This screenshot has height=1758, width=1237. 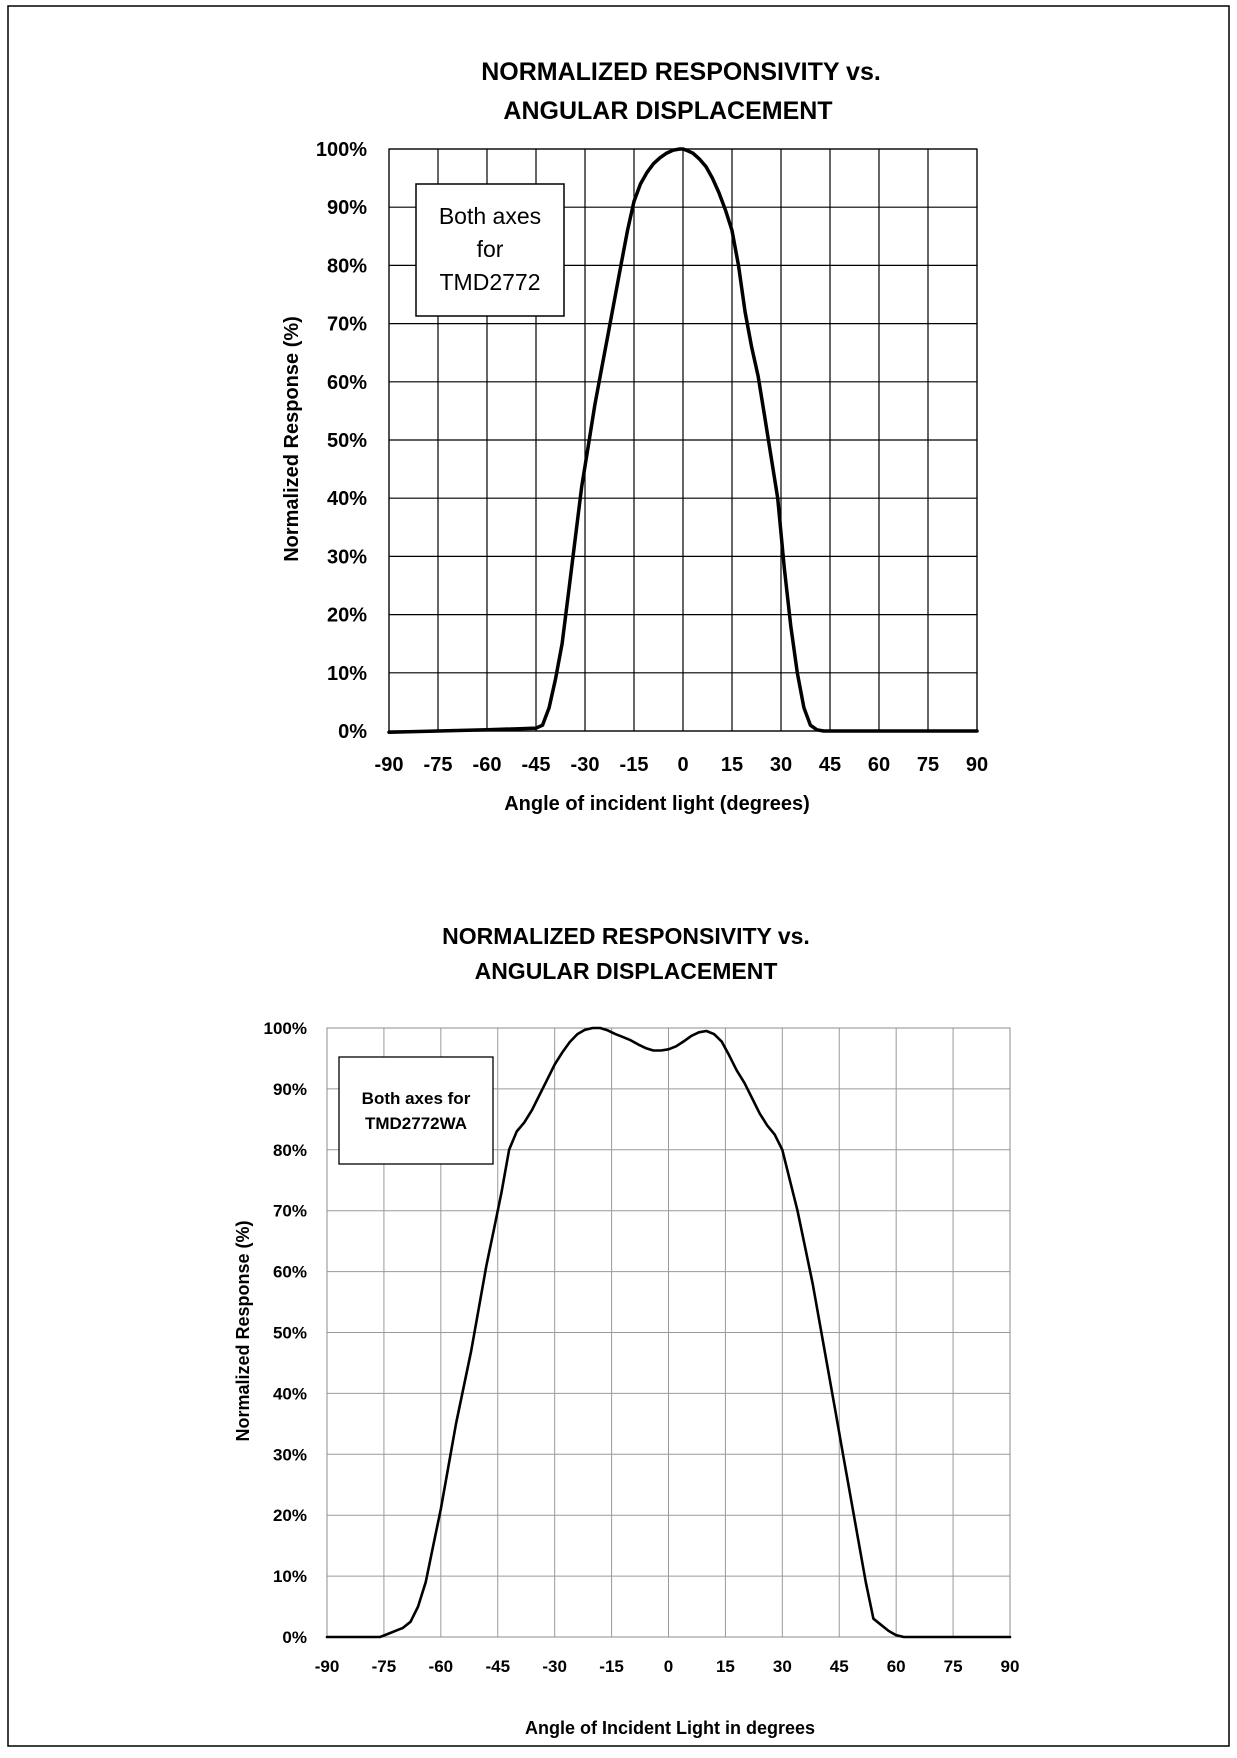 What do you see at coordinates (290, 1089) in the screenshot?
I see `c2-y-tick-9: 90%` at bounding box center [290, 1089].